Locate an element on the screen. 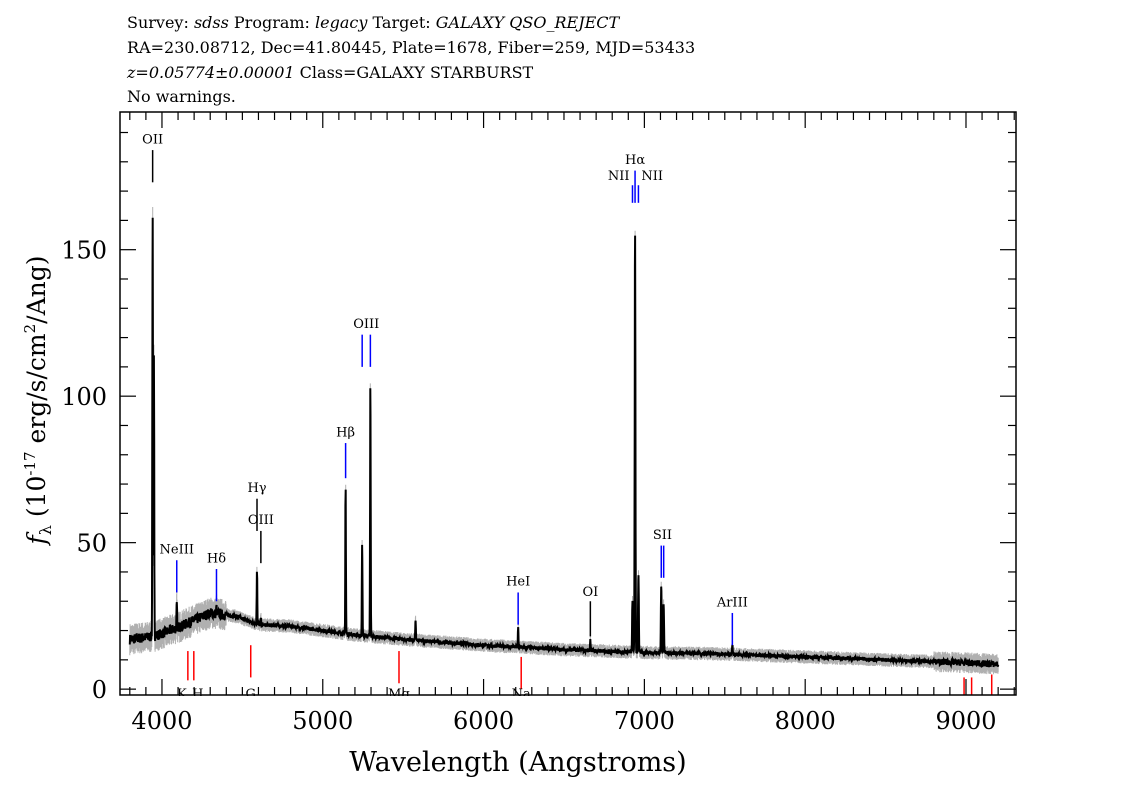  emission-label: HeI is located at coordinates (518, 582).